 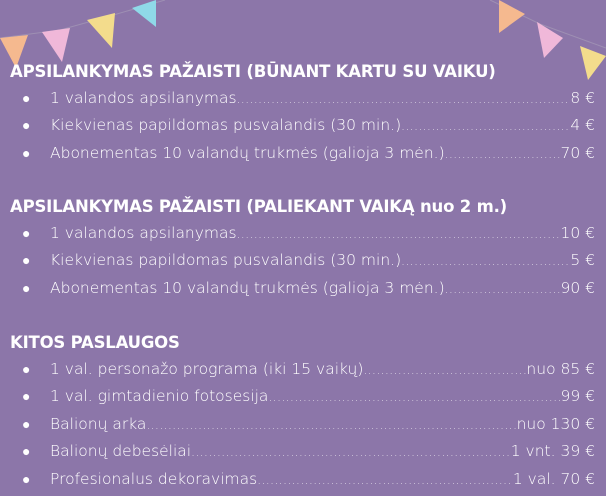 What do you see at coordinates (577, 233) in the screenshot?
I see `item-price: 10 €` at bounding box center [577, 233].